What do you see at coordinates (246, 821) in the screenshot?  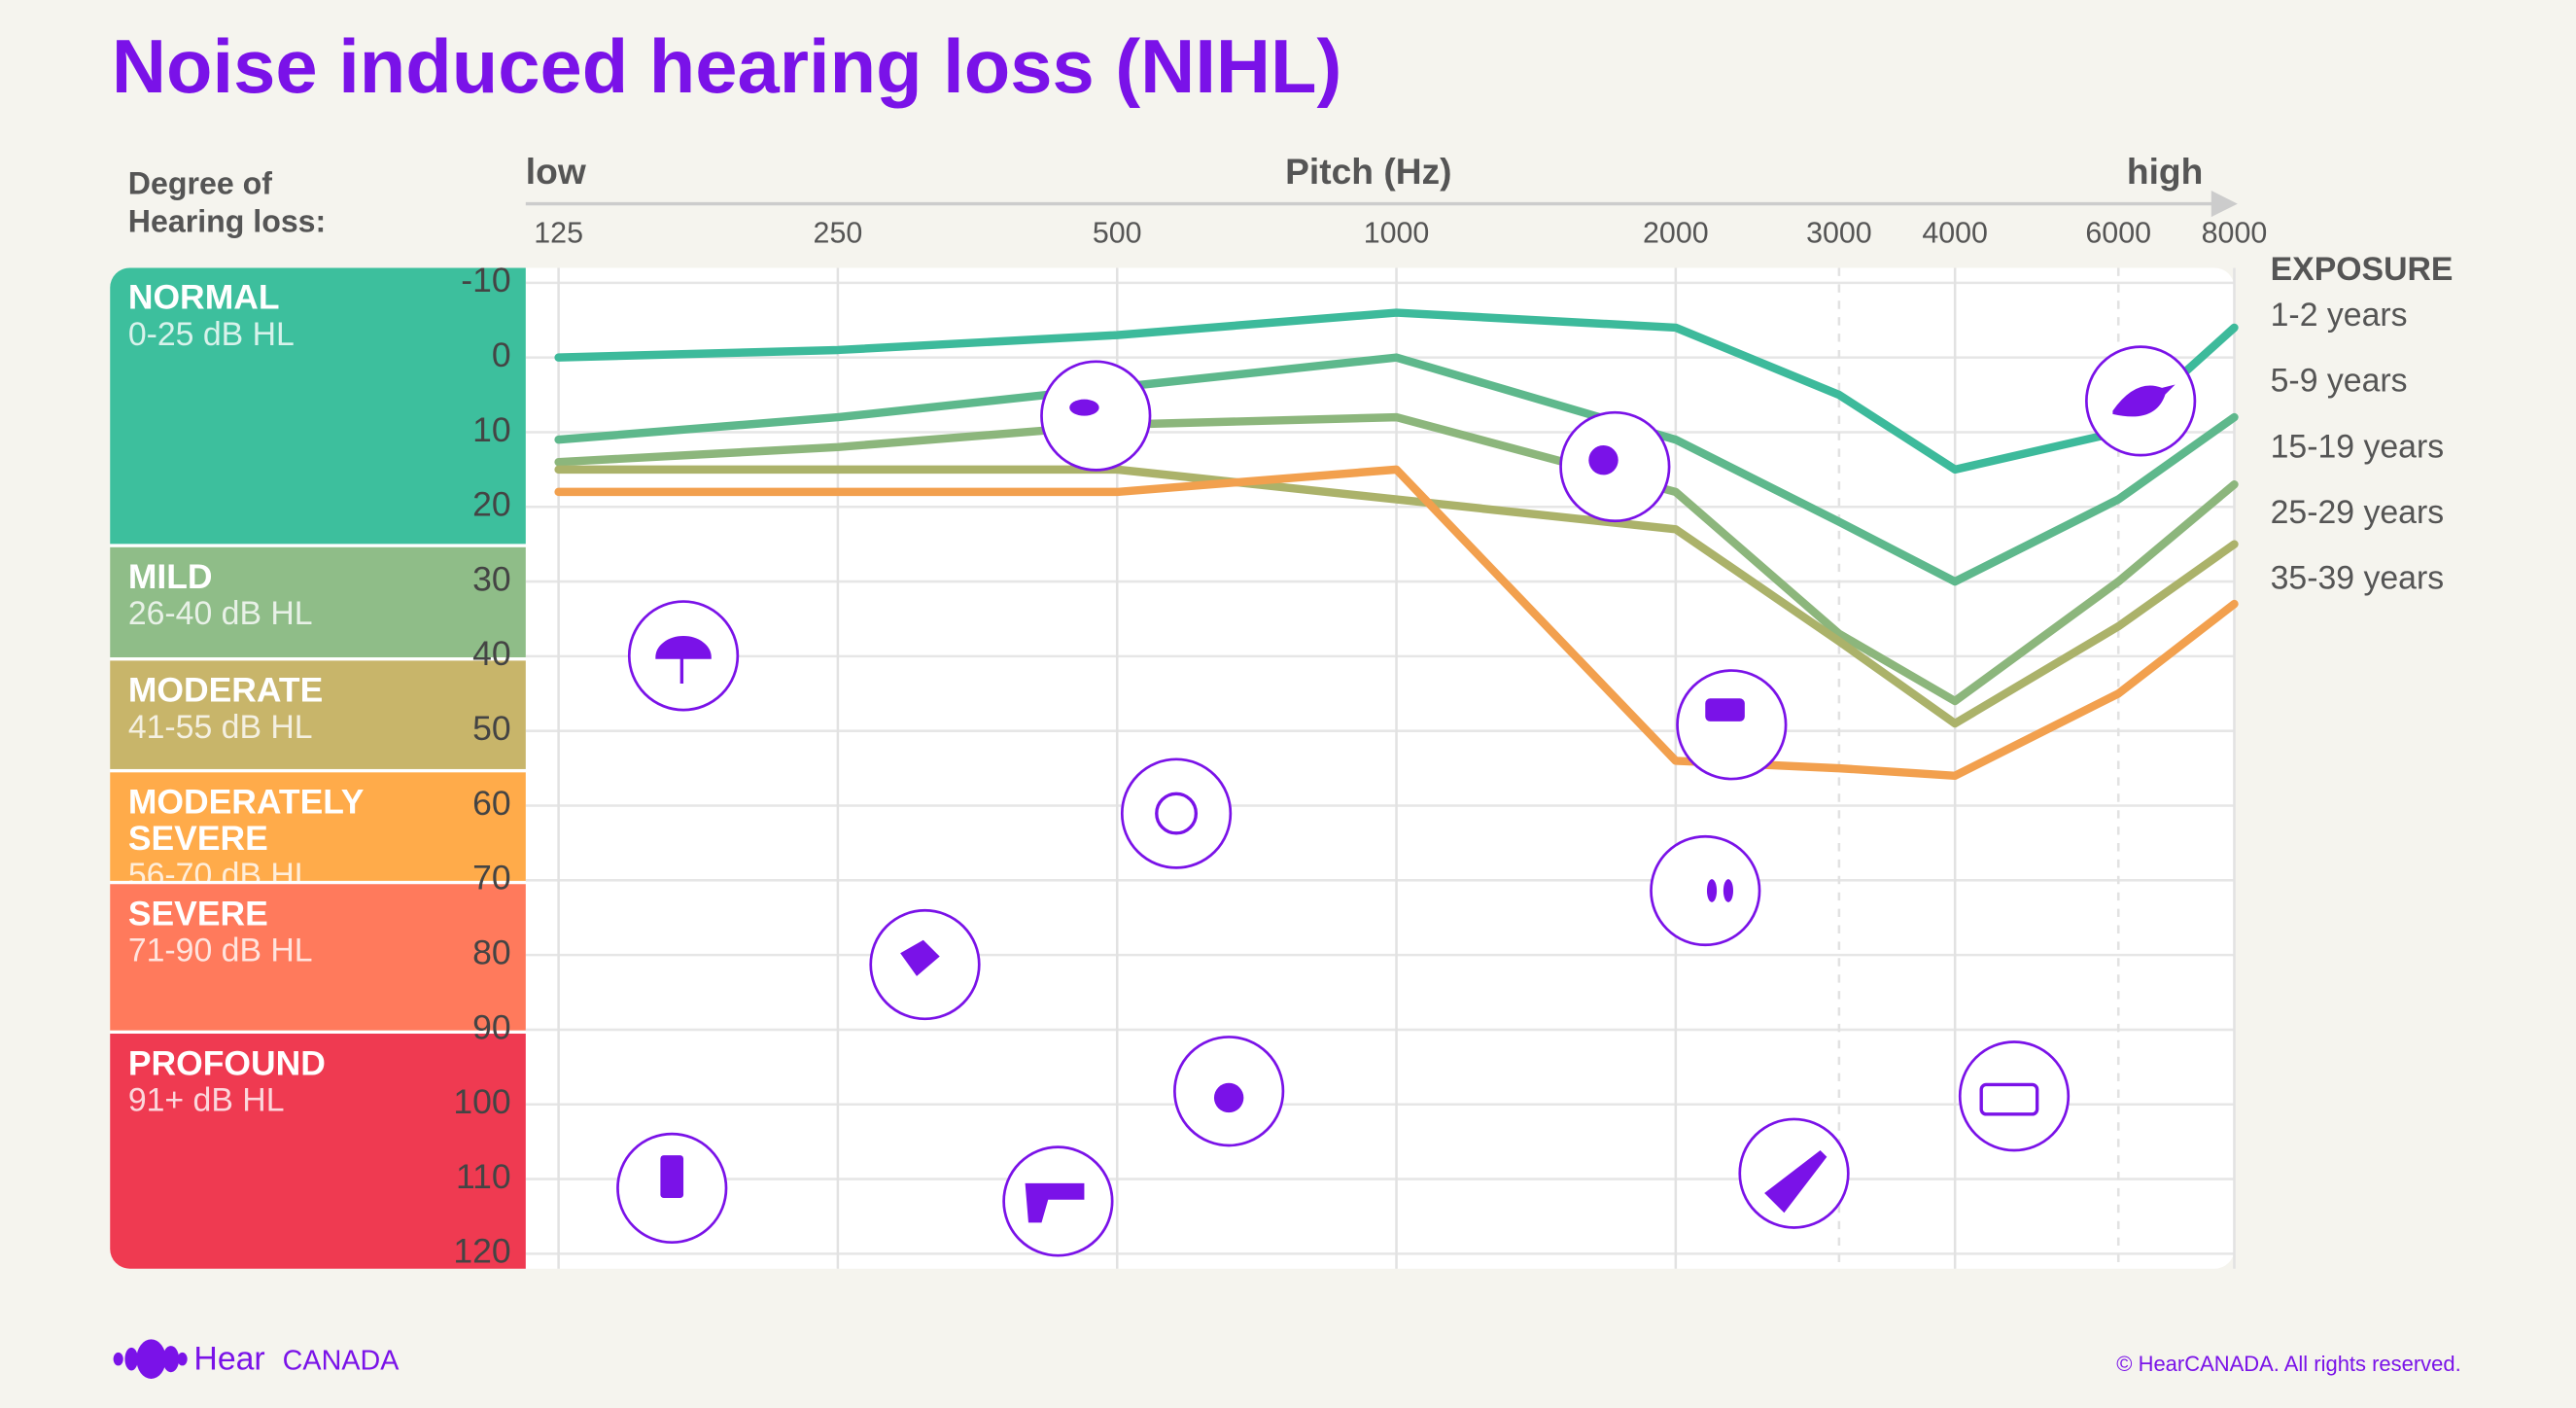 I see `band-name: MODERATELY SEVERE` at bounding box center [246, 821].